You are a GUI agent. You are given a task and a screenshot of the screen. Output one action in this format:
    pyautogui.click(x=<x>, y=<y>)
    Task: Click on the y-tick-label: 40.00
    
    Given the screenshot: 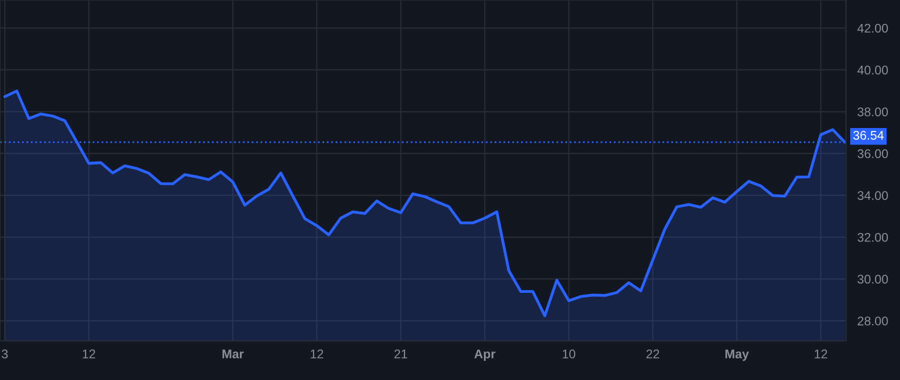 What is the action you would take?
    pyautogui.click(x=872, y=70)
    